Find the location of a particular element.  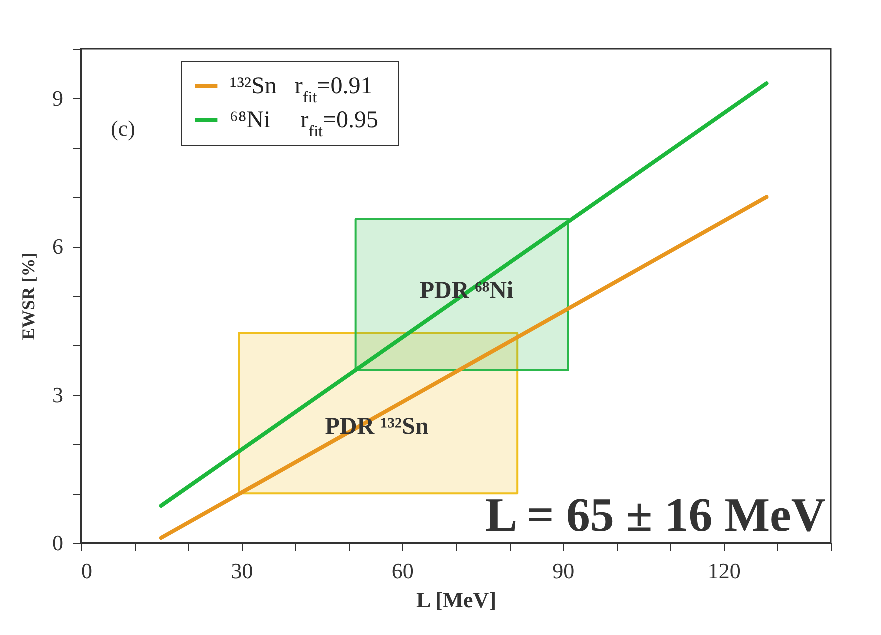

x-tick-label: 0 is located at coordinates (87, 571).